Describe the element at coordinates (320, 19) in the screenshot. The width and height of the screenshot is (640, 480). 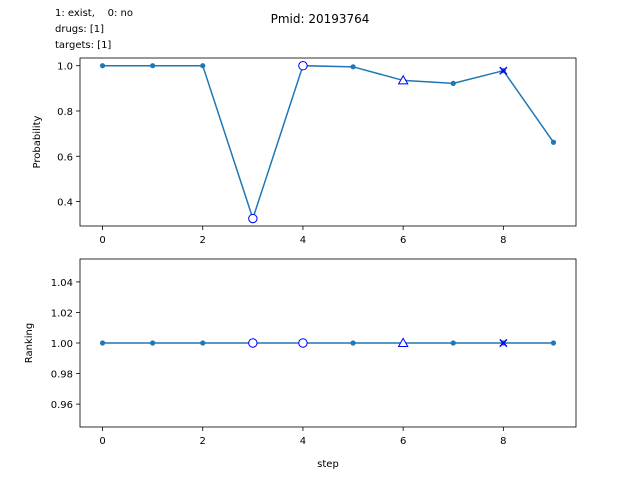
I see `figure-title: Pmid: 20193764` at that location.